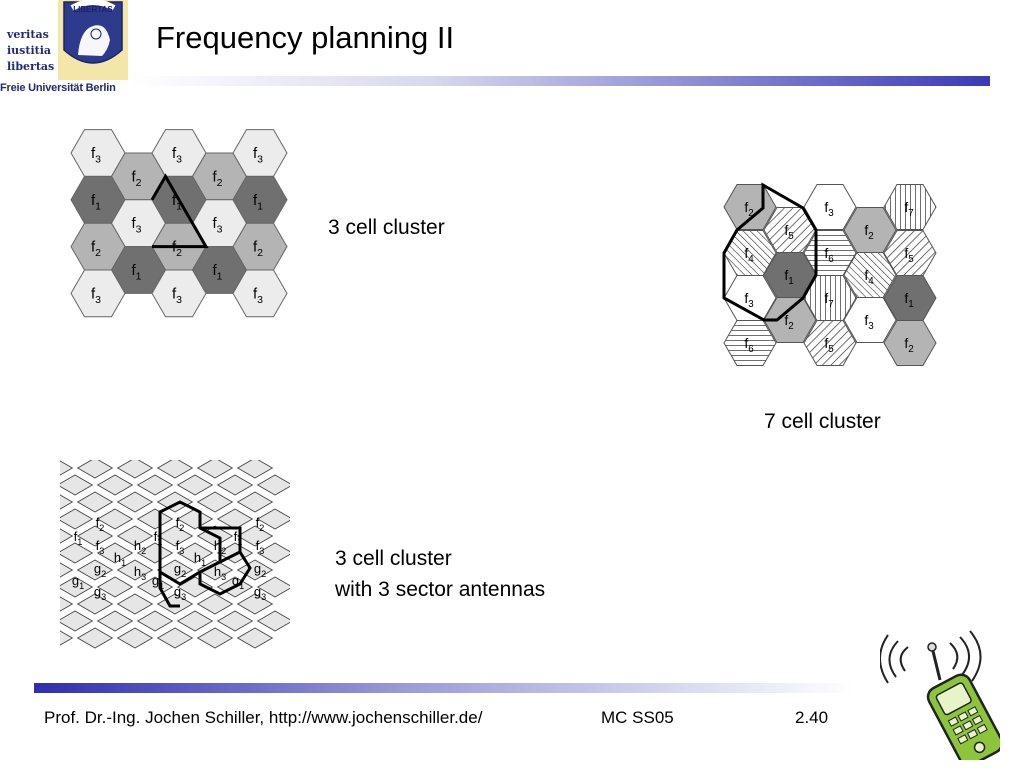 The image size is (1024, 768). What do you see at coordinates (386, 227) in the screenshot?
I see `three-cell-cluster-label: 3 cell cluster` at bounding box center [386, 227].